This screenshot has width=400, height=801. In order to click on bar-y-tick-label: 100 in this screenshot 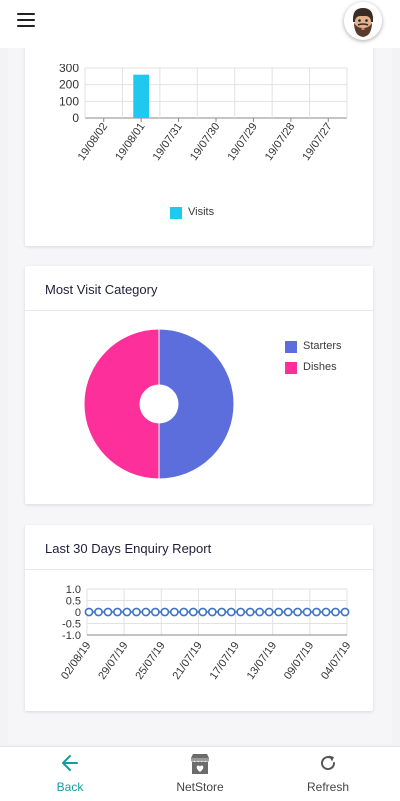, I will do `click(69, 101)`.